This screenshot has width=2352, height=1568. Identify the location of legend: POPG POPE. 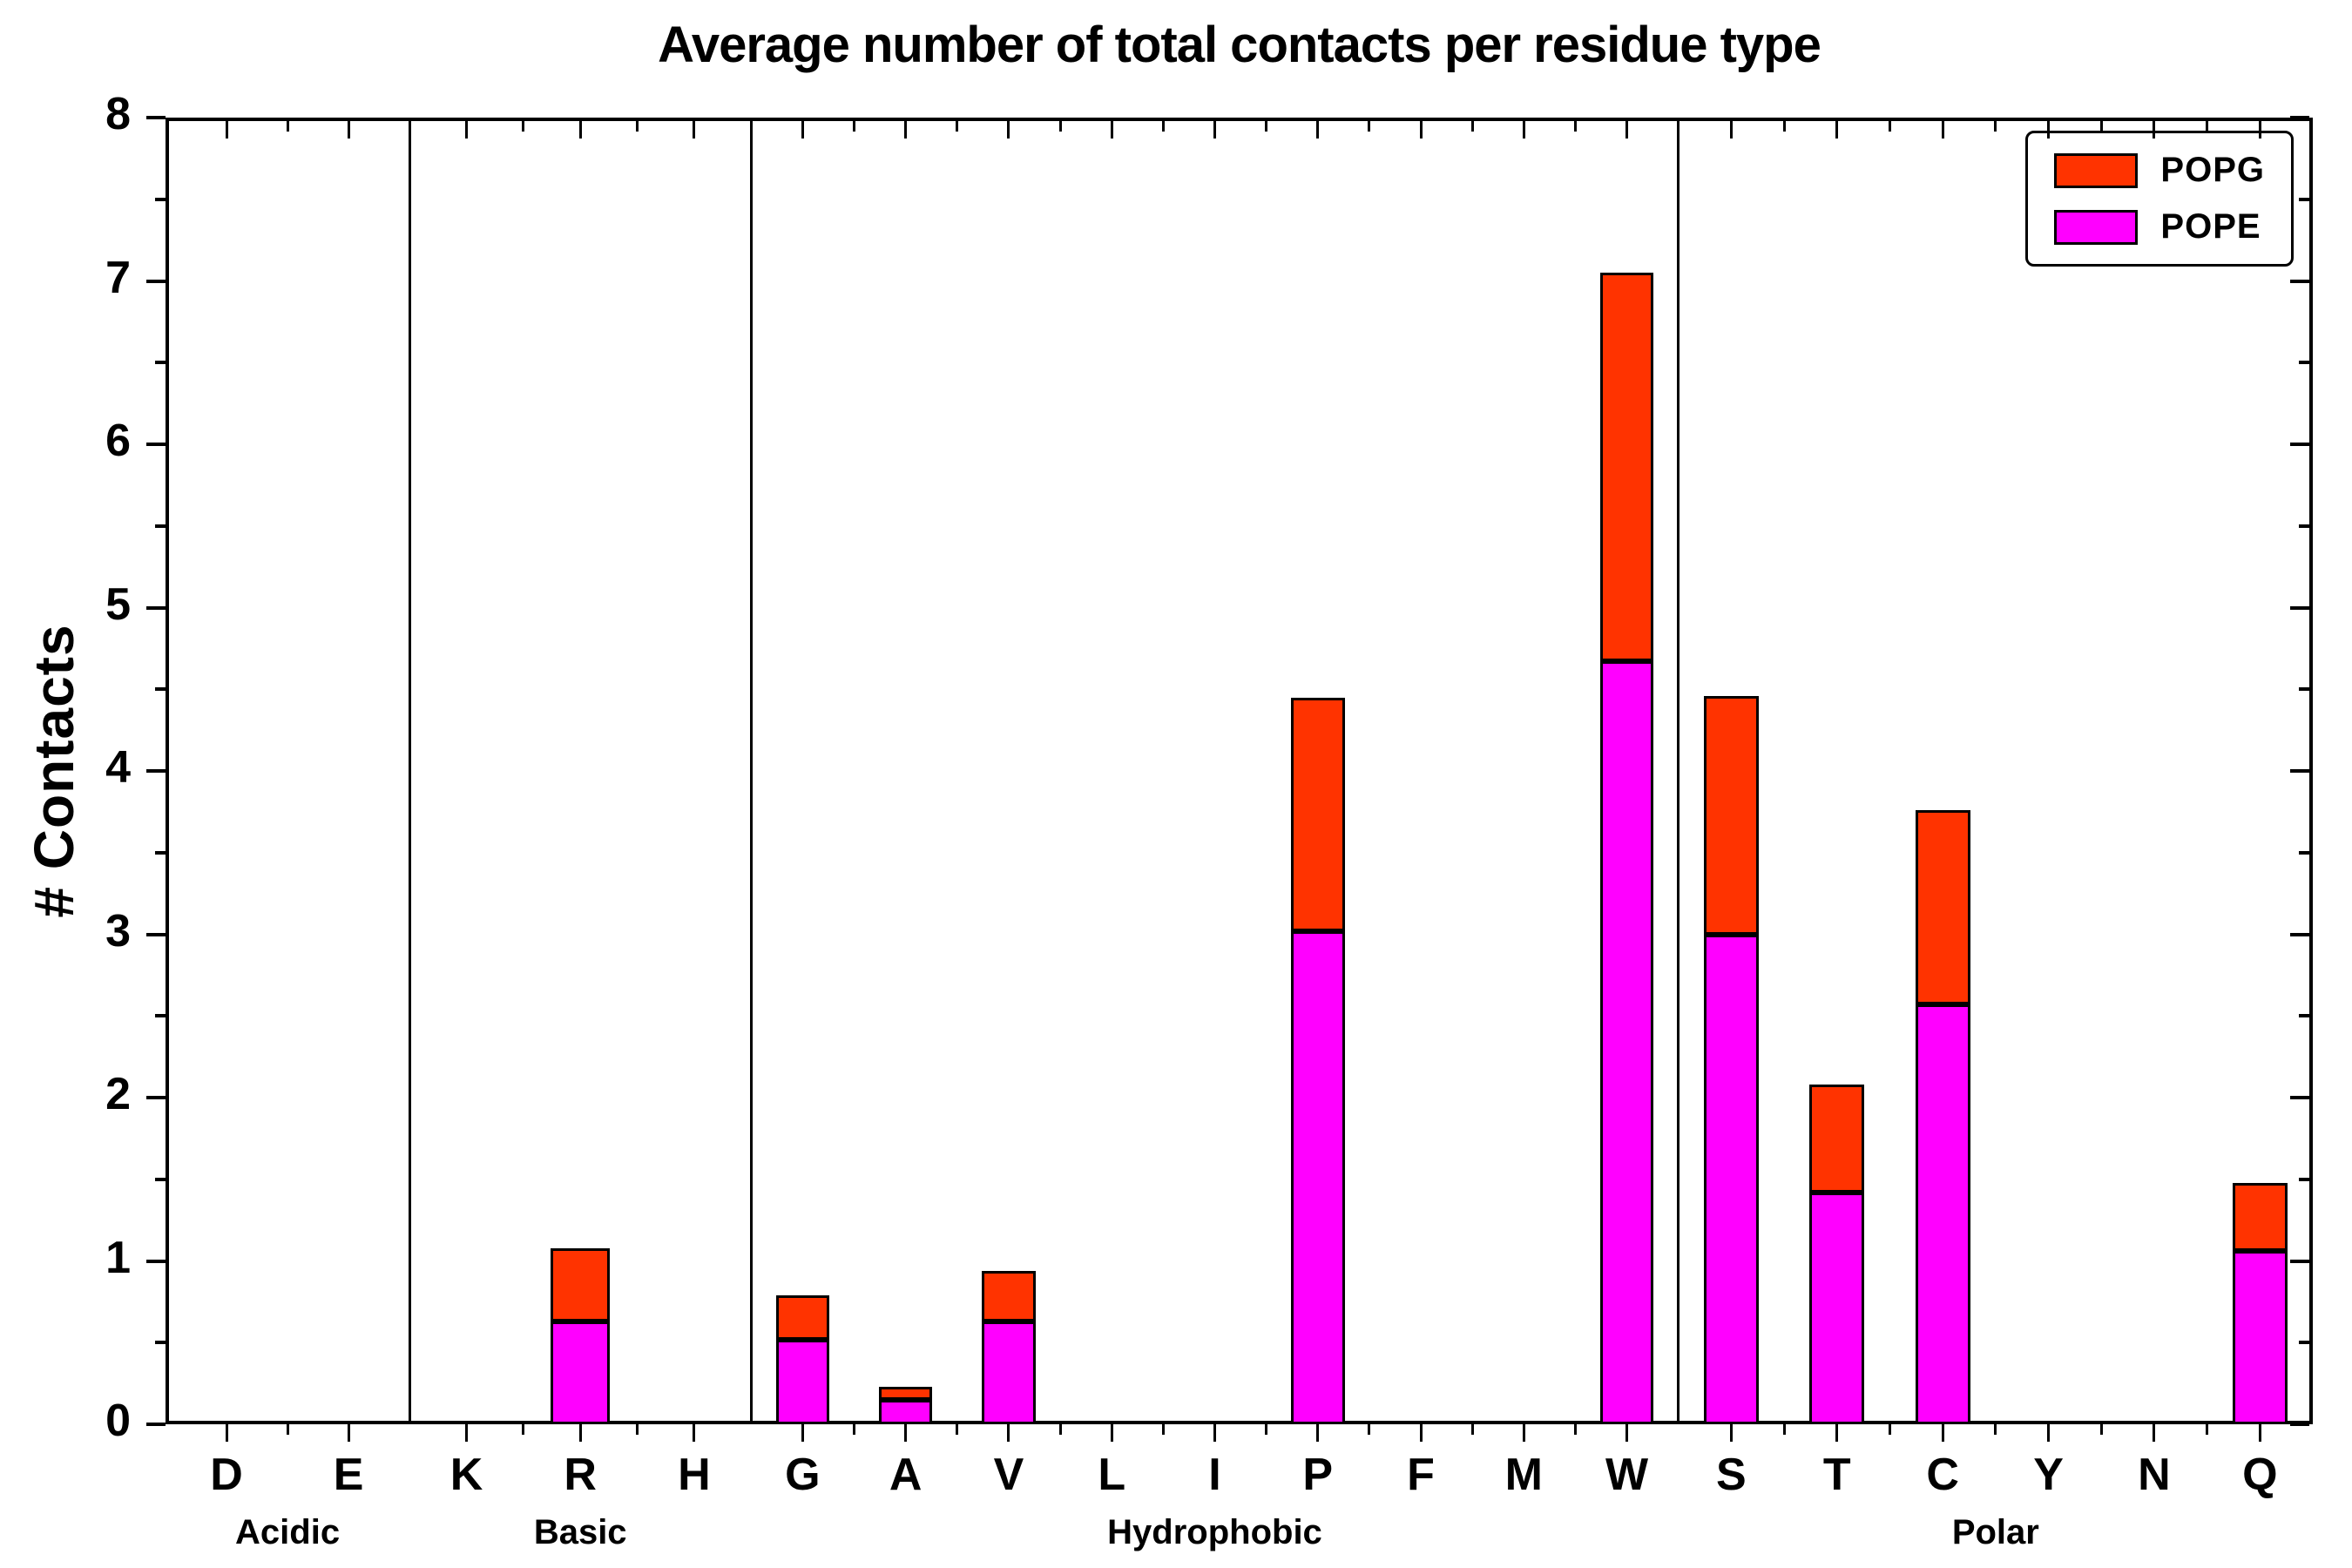
(2159, 199).